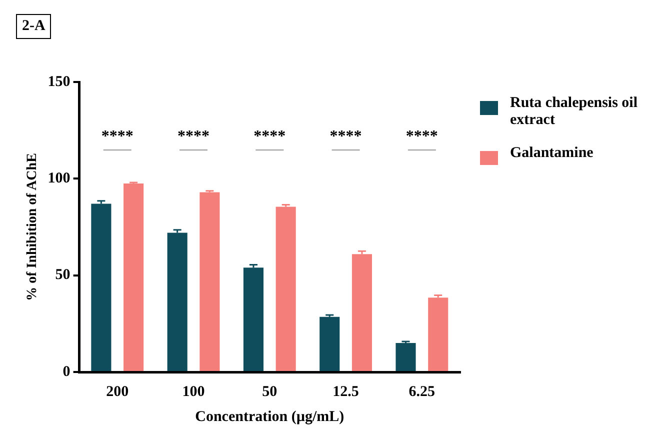 The height and width of the screenshot is (435, 648). I want to click on legend-label: Ruta chalepensis oil extract, so click(574, 112).